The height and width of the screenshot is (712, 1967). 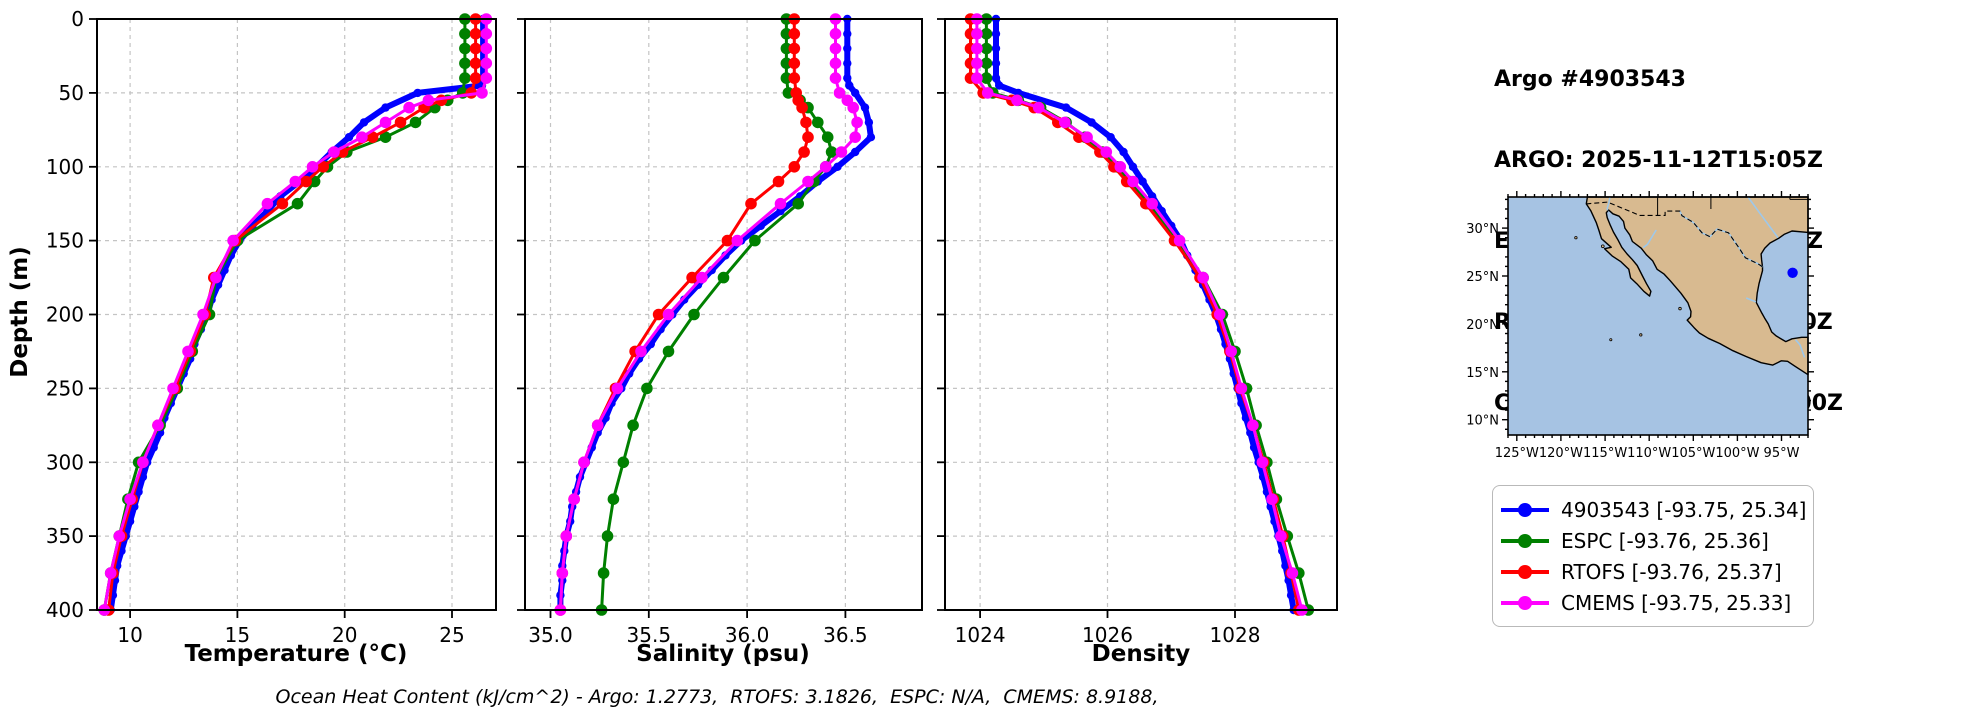 I want to click on depth-tick-label: 50, so click(x=71, y=93).